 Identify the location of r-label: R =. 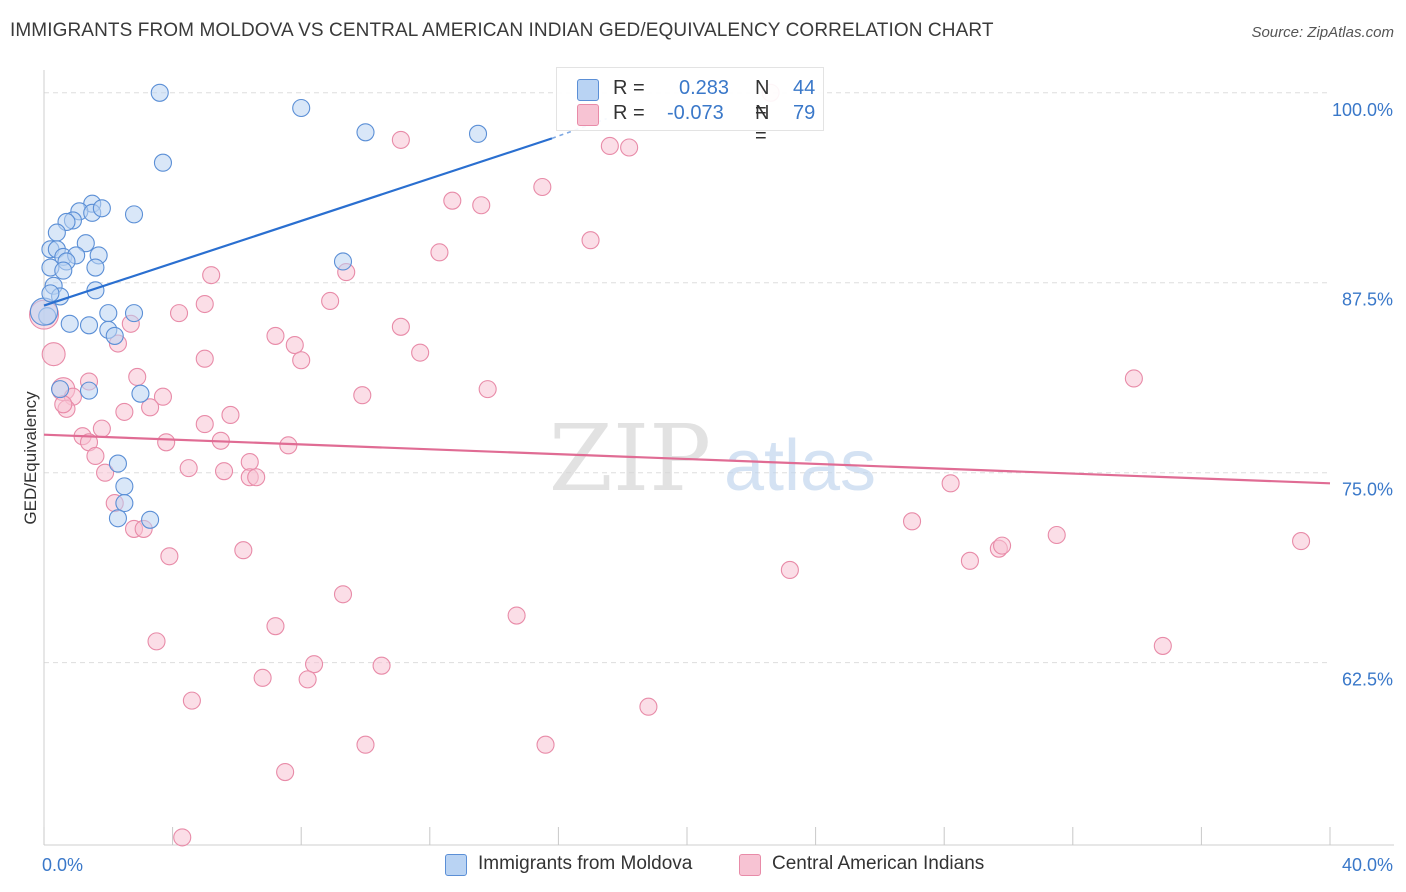
(629, 88).